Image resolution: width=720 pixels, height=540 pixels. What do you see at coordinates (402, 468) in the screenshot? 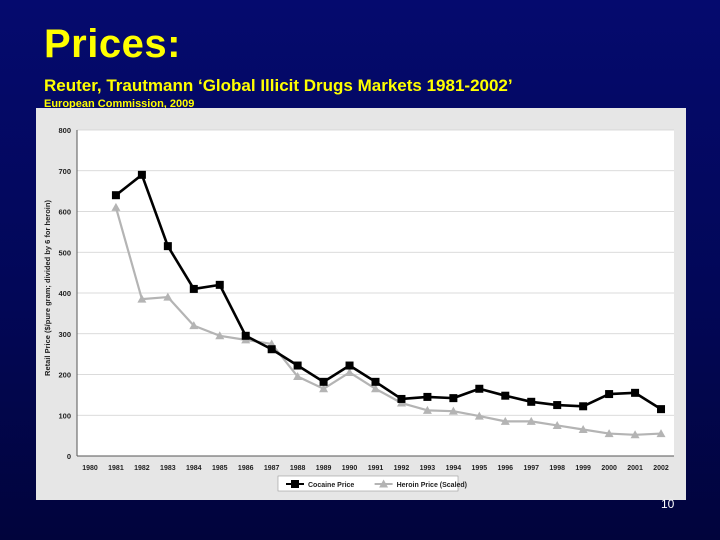
I see `x-tick-label: 1992` at bounding box center [402, 468].